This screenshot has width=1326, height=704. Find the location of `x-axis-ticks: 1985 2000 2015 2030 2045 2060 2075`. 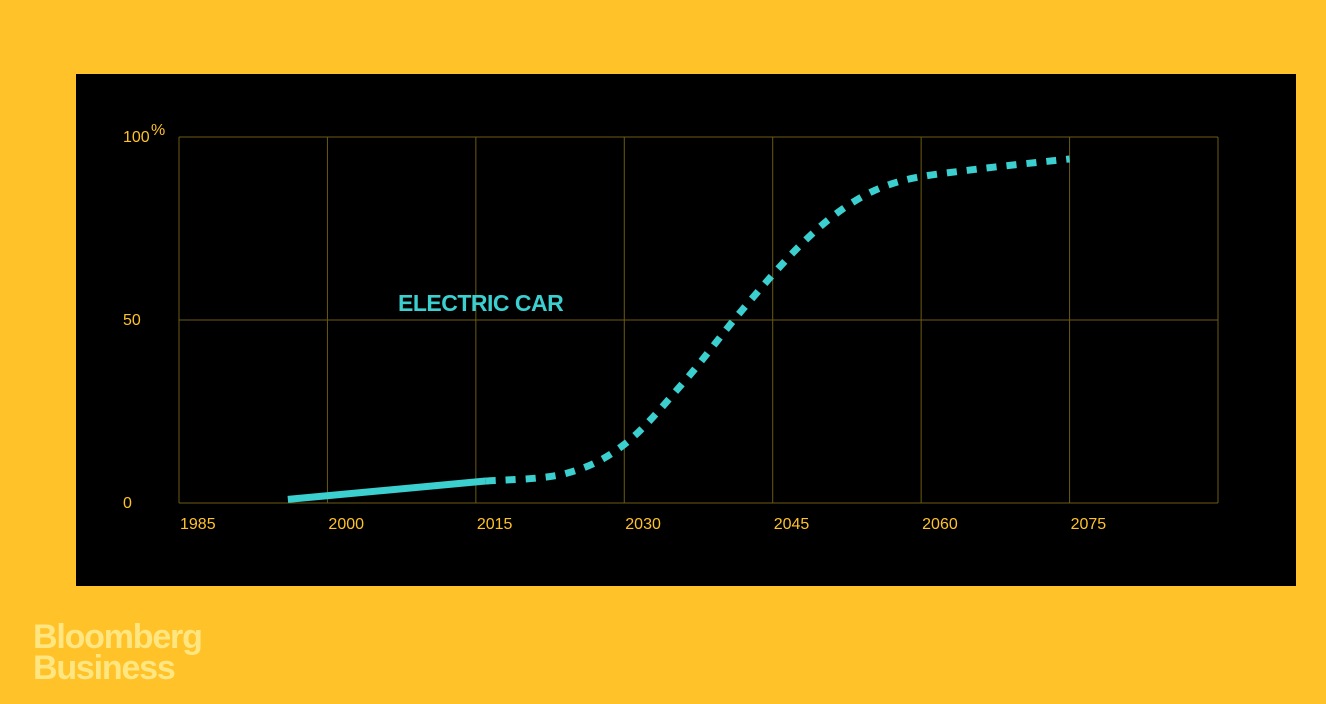

x-axis-ticks: 1985 2000 2015 2030 2045 2060 2075 is located at coordinates (643, 524).